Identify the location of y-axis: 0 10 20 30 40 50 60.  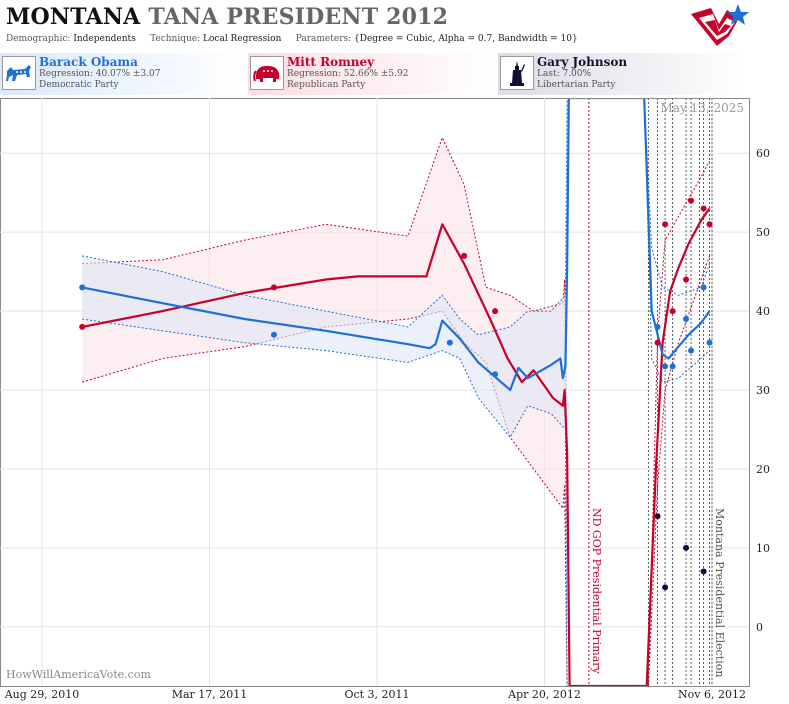
(763, 390).